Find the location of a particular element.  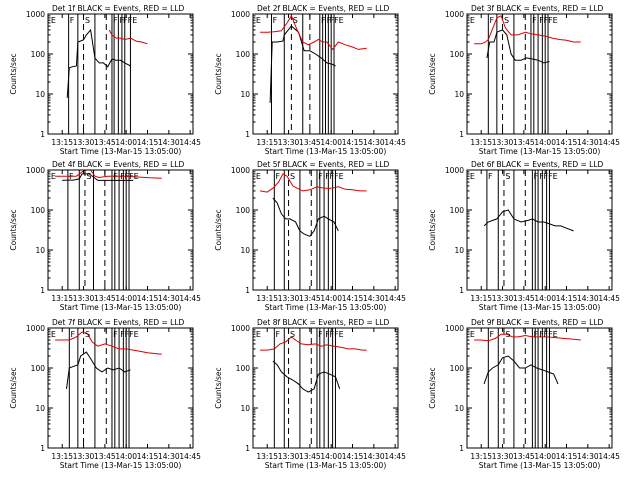

panel-title: Det 6f BLACK = Events, RED = LLD is located at coordinates (537, 164).